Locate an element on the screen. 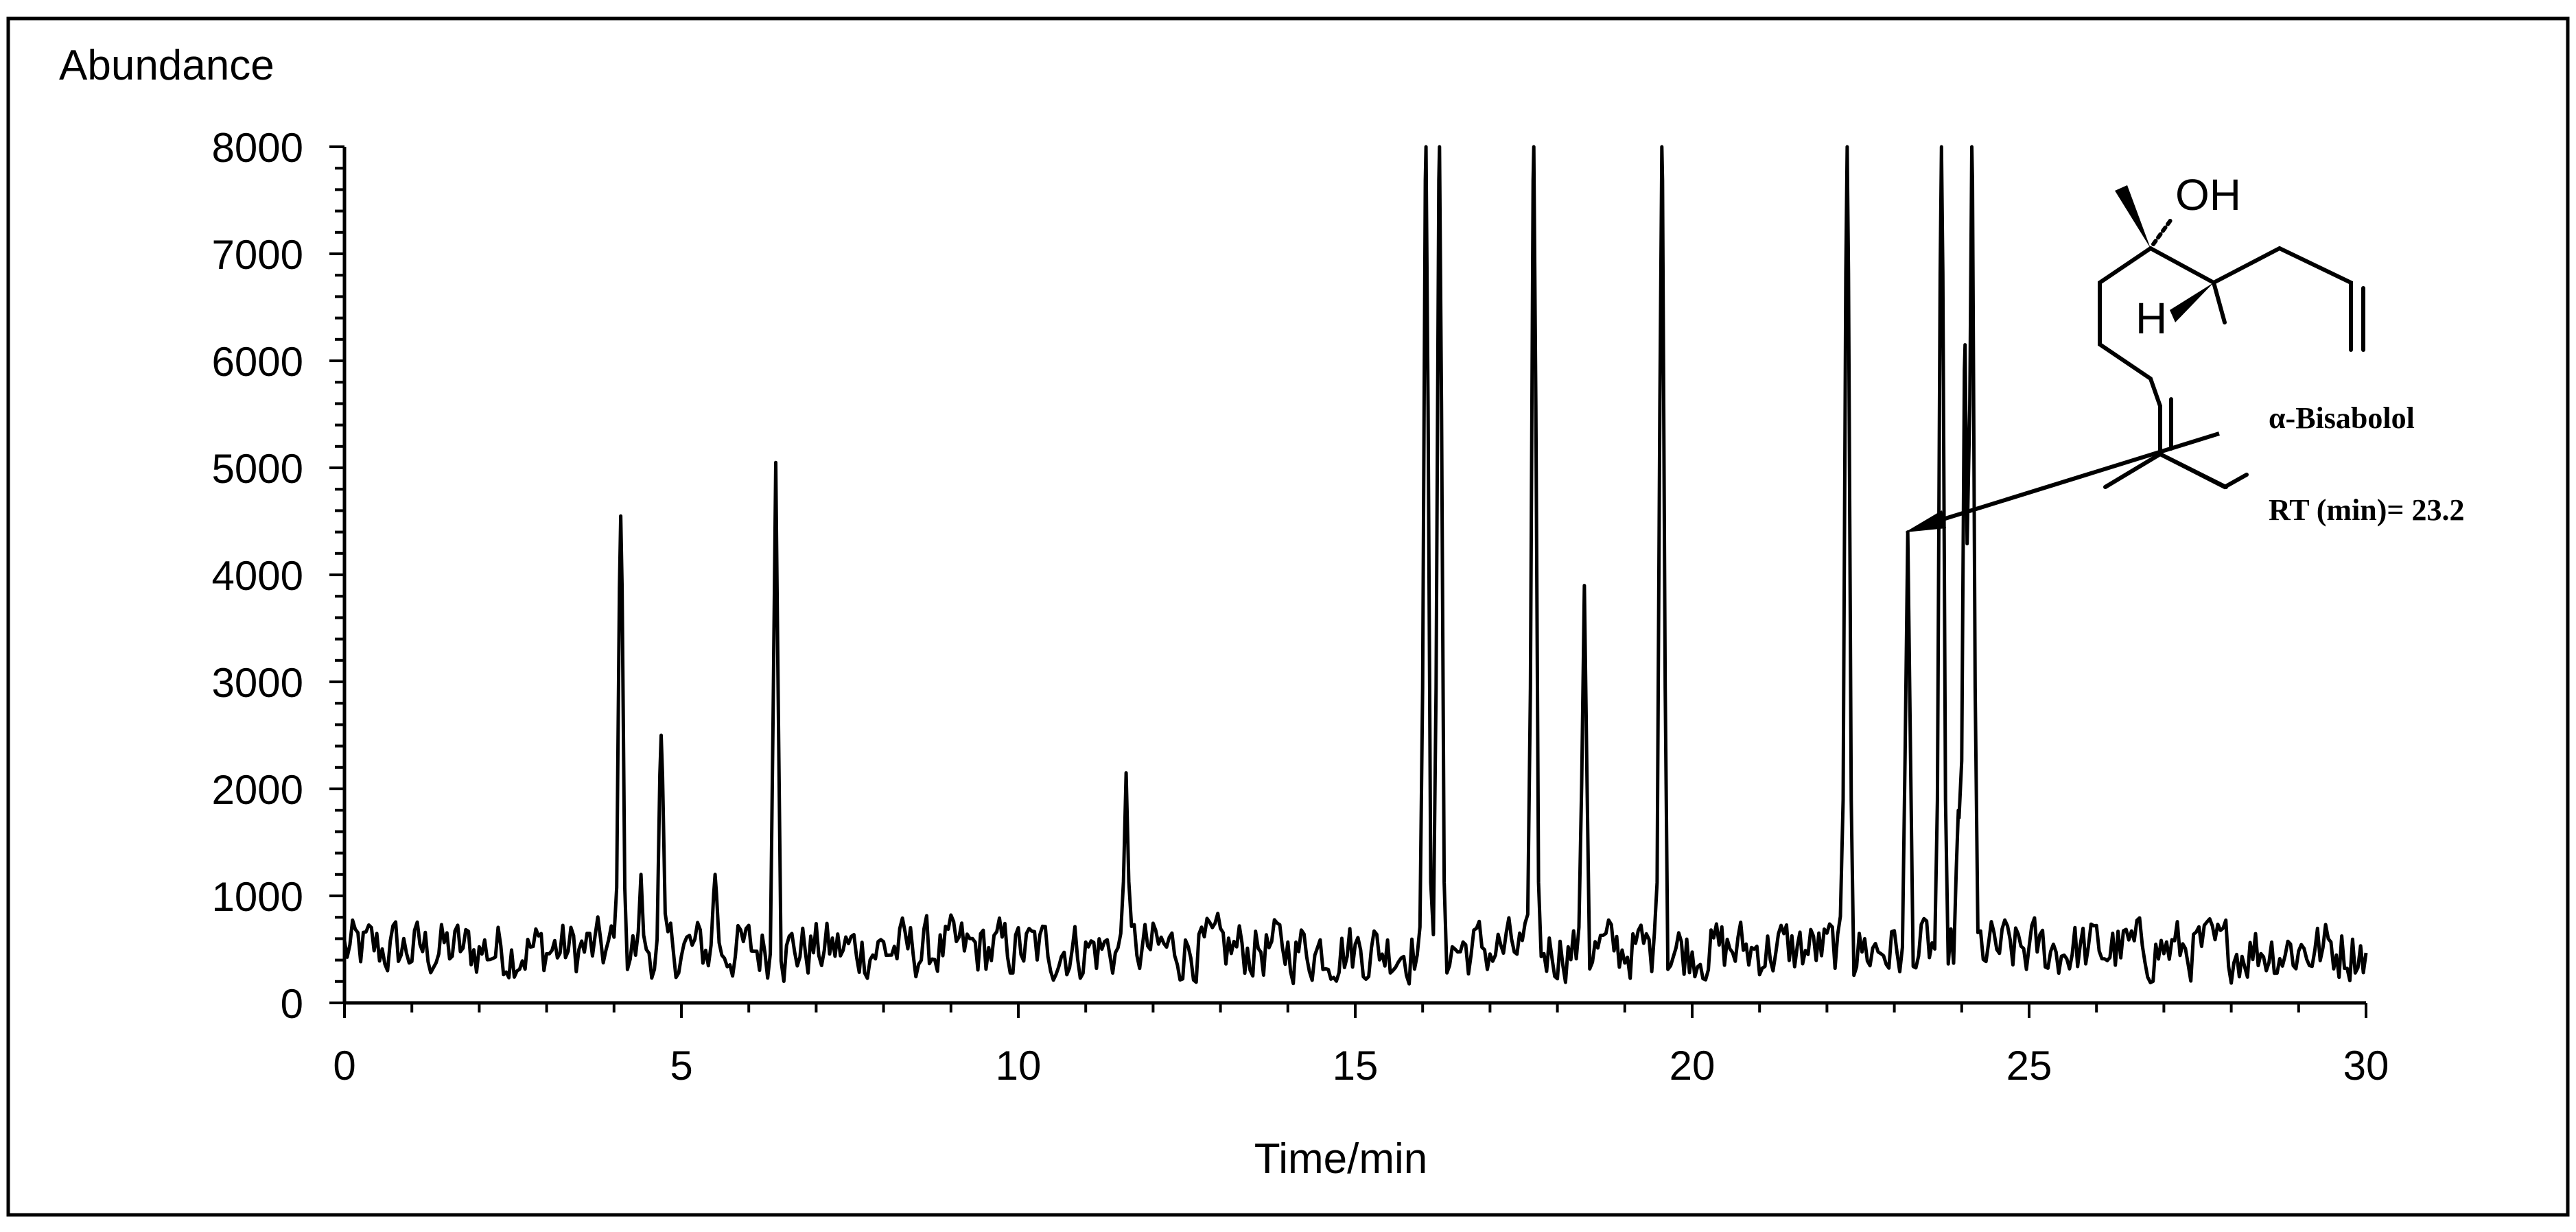 This screenshot has width=2576, height=1232. x-tick-label: 30 is located at coordinates (2366, 1066).